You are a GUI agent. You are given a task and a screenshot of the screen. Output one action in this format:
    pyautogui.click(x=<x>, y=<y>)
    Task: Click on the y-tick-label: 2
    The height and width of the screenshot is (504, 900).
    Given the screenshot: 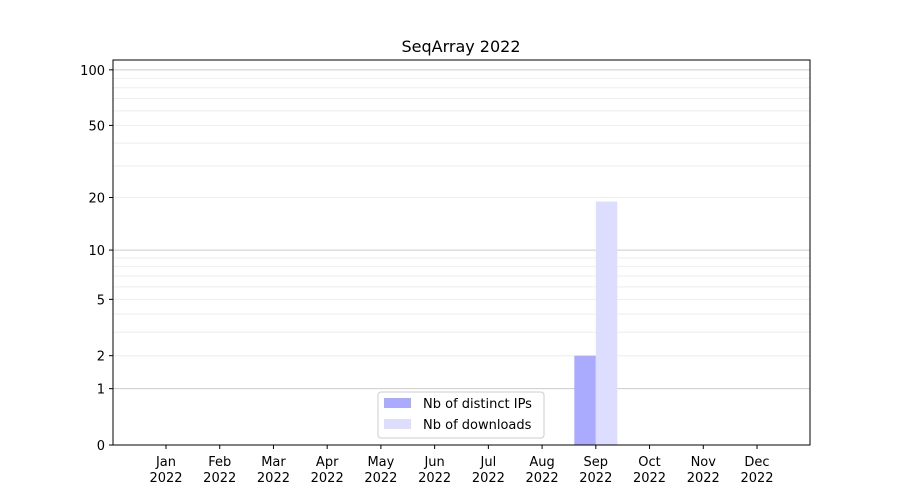 What is the action you would take?
    pyautogui.click(x=101, y=357)
    